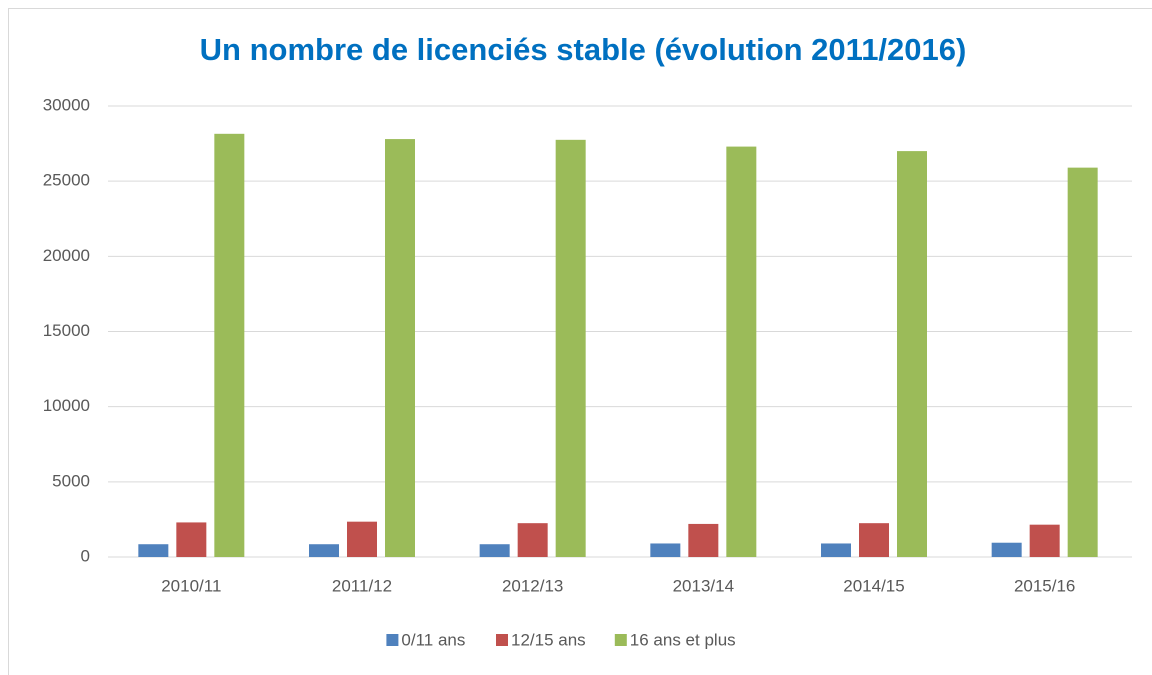 This screenshot has width=1152, height=675. Describe the element at coordinates (1044, 585) in the screenshot. I see `x-tick-label: 2015/16` at that location.